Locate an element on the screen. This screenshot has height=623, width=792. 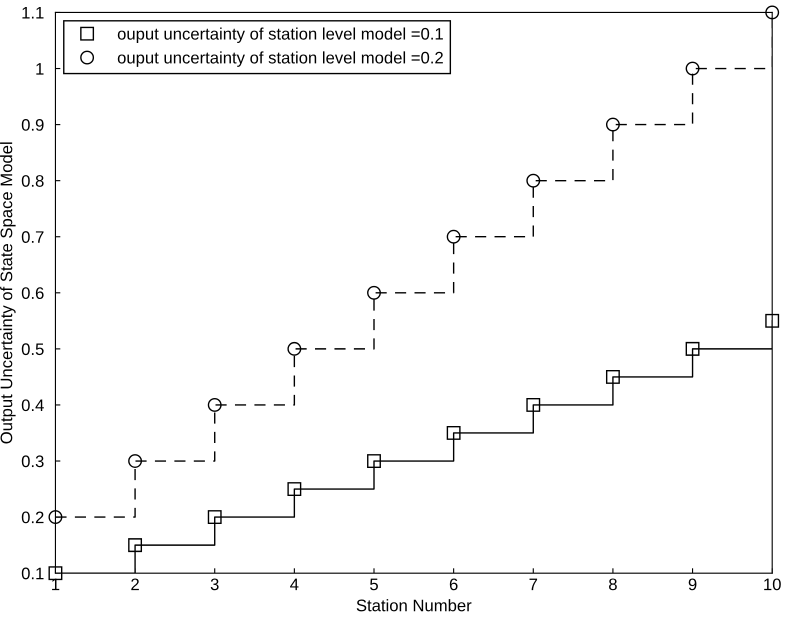
y-tick-label: 0.9 is located at coordinates (33, 125).